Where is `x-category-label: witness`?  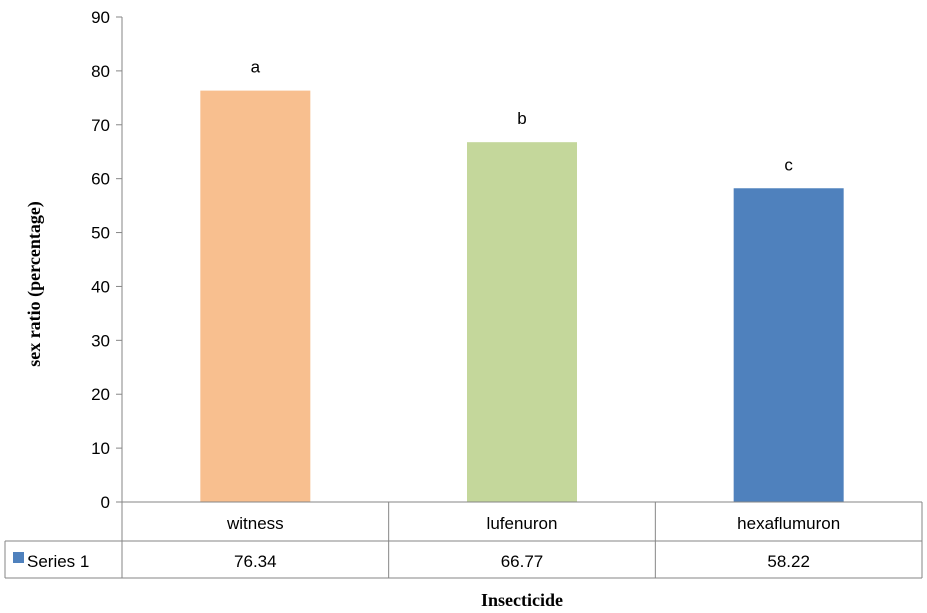
x-category-label: witness is located at coordinates (255, 523).